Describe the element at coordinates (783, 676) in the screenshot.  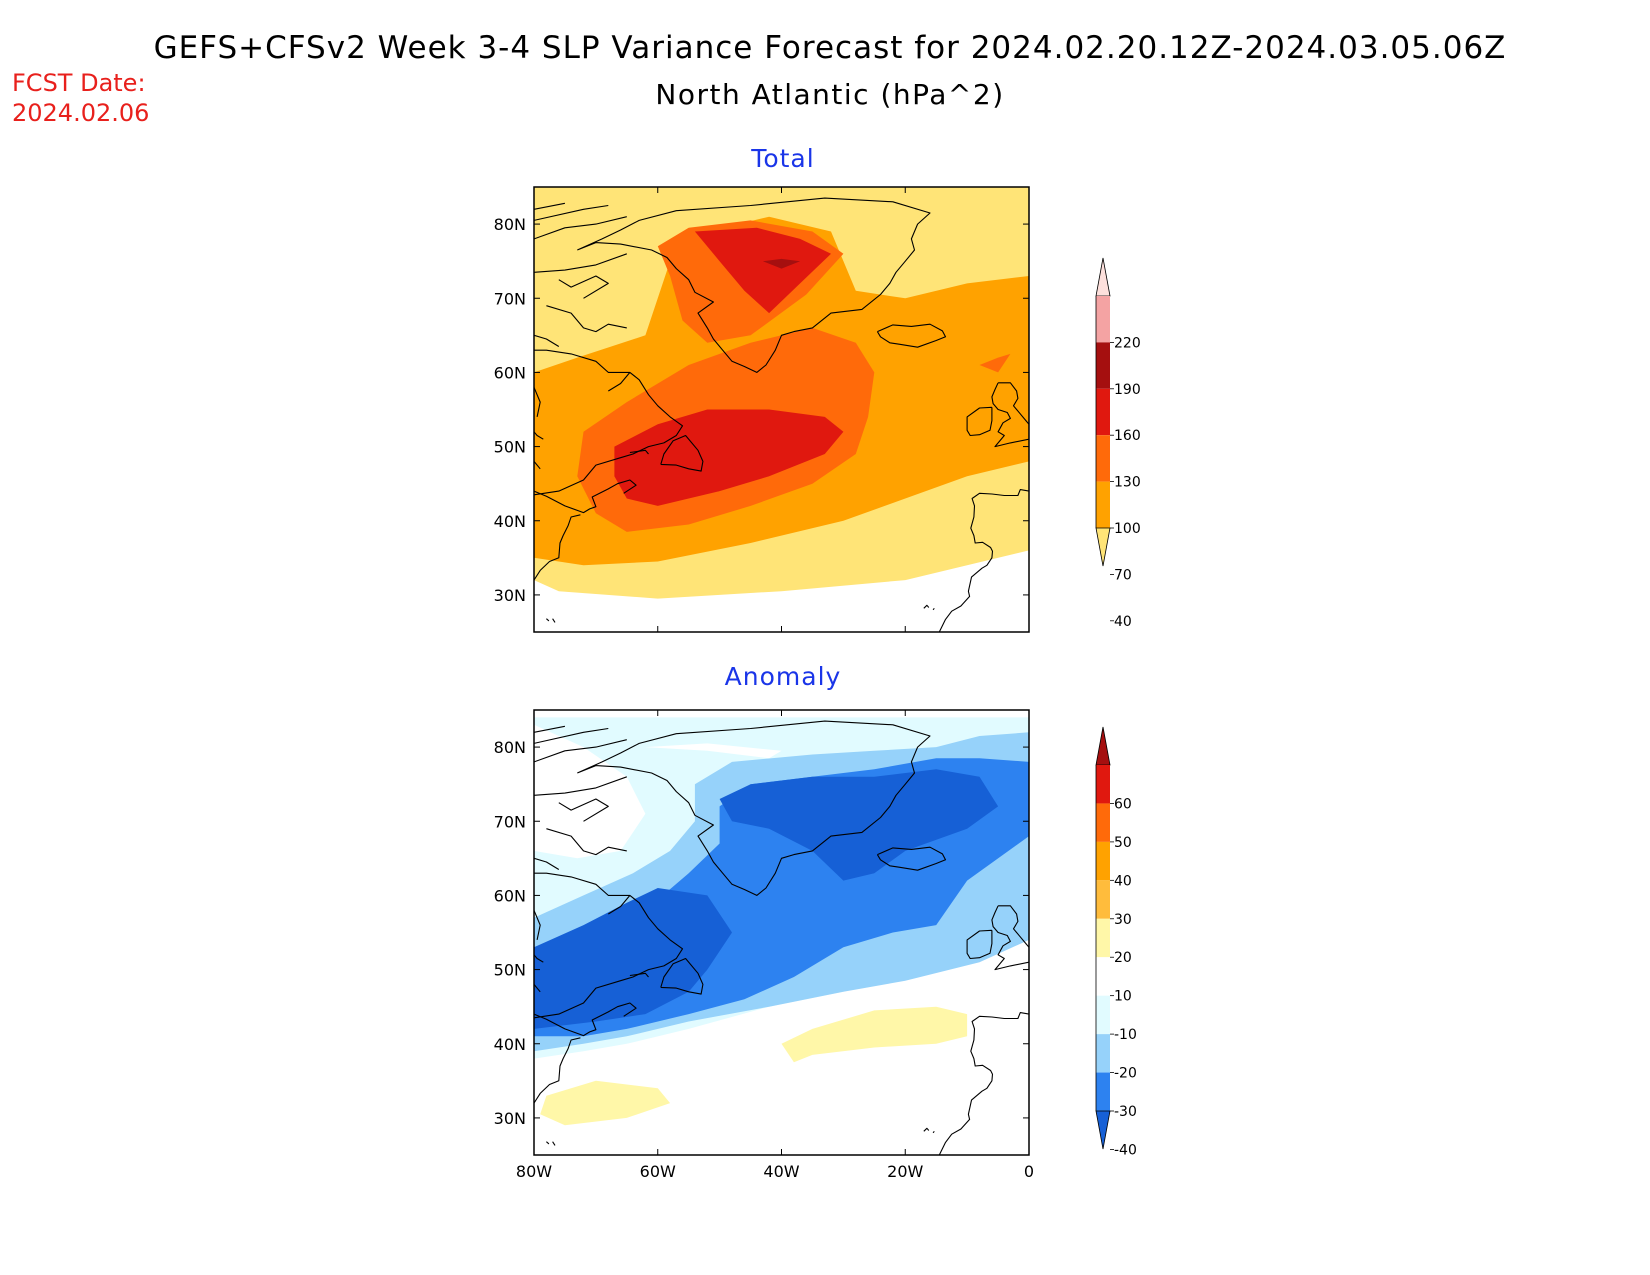
I see `panel-title-anomaly: Anomaly` at that location.